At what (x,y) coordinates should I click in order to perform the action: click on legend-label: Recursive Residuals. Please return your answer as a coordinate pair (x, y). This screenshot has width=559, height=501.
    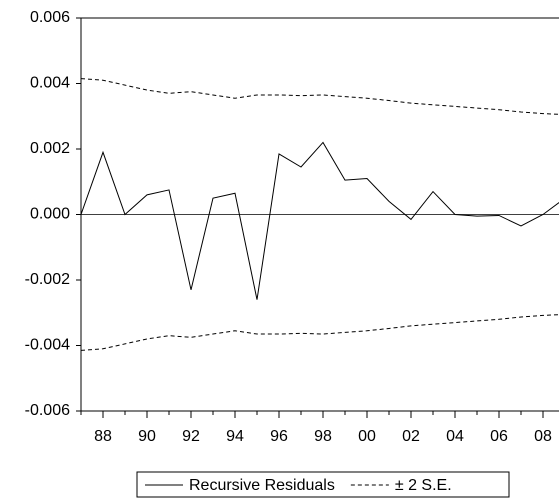
    Looking at the image, I should click on (262, 485).